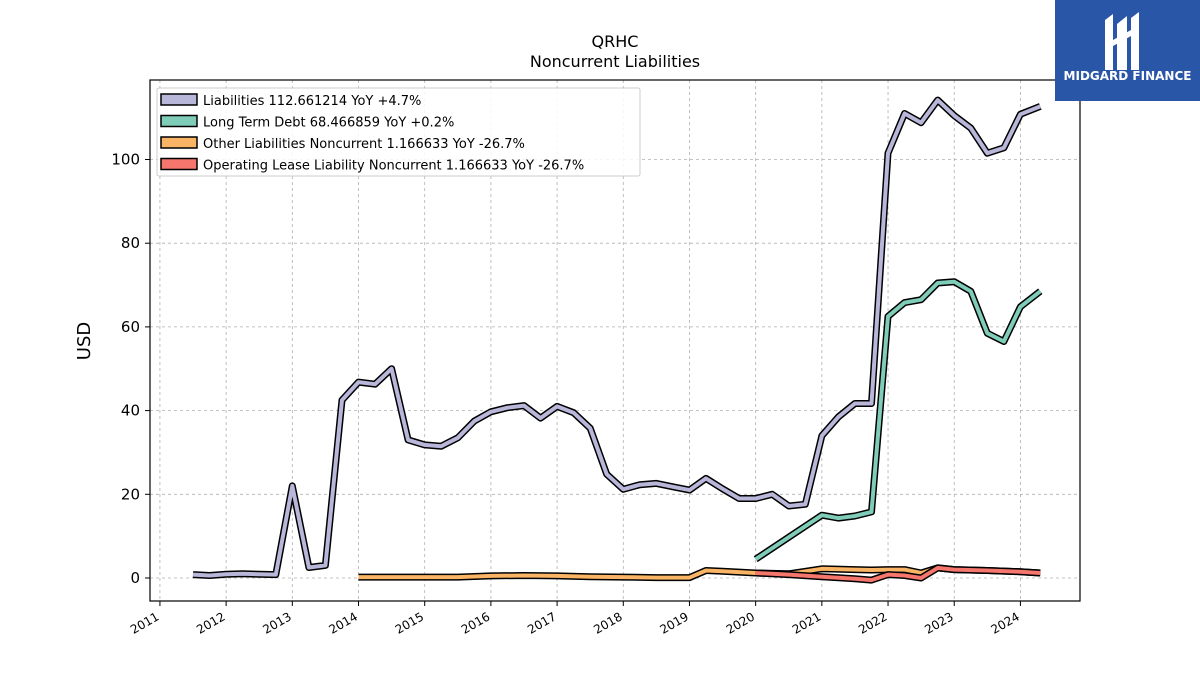 Image resolution: width=1200 pixels, height=675 pixels. Describe the element at coordinates (1122, 41) in the screenshot. I see `logo-mark-icon` at that location.